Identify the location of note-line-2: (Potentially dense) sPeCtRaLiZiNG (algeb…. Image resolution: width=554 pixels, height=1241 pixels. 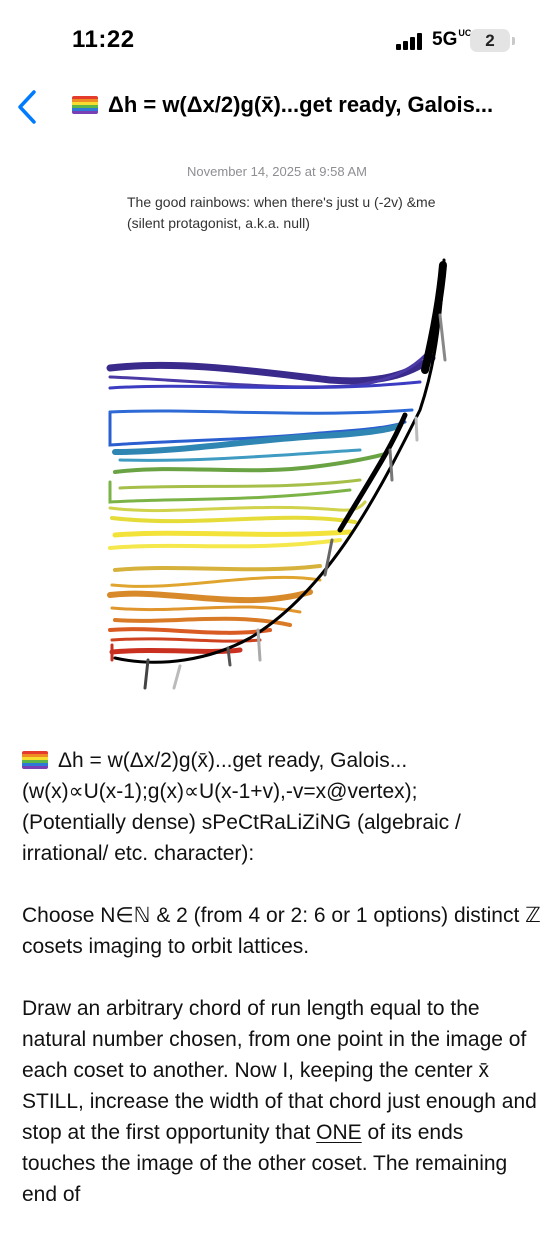
(241, 838).